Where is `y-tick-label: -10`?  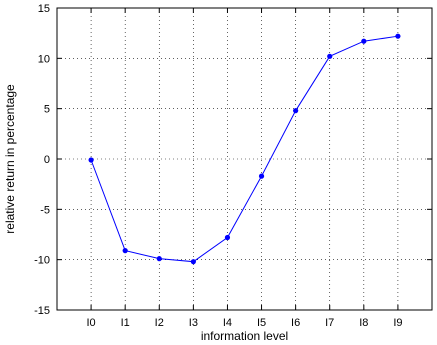 y-tick-label: -10 is located at coordinates (42, 261).